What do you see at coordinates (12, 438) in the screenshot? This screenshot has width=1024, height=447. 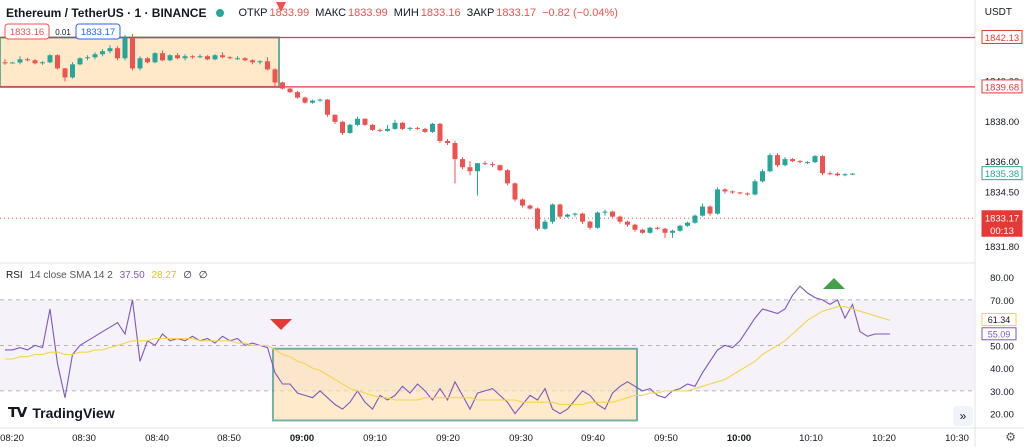 I see `time-tick: 08:20` at bounding box center [12, 438].